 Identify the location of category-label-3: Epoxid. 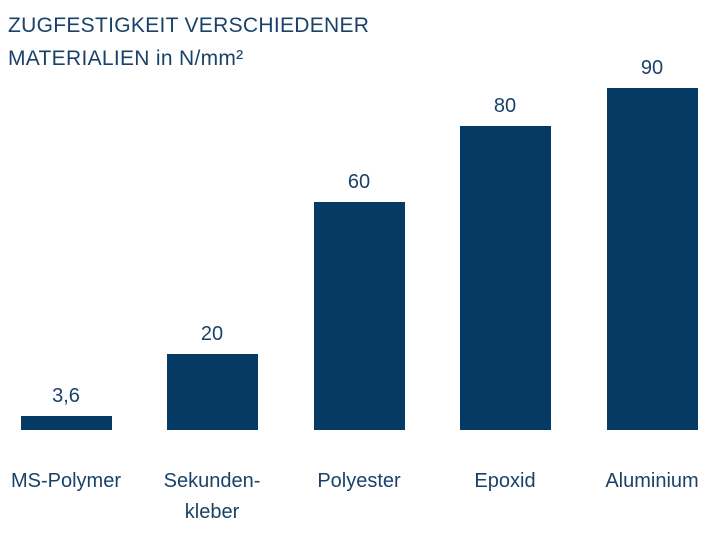
(505, 481).